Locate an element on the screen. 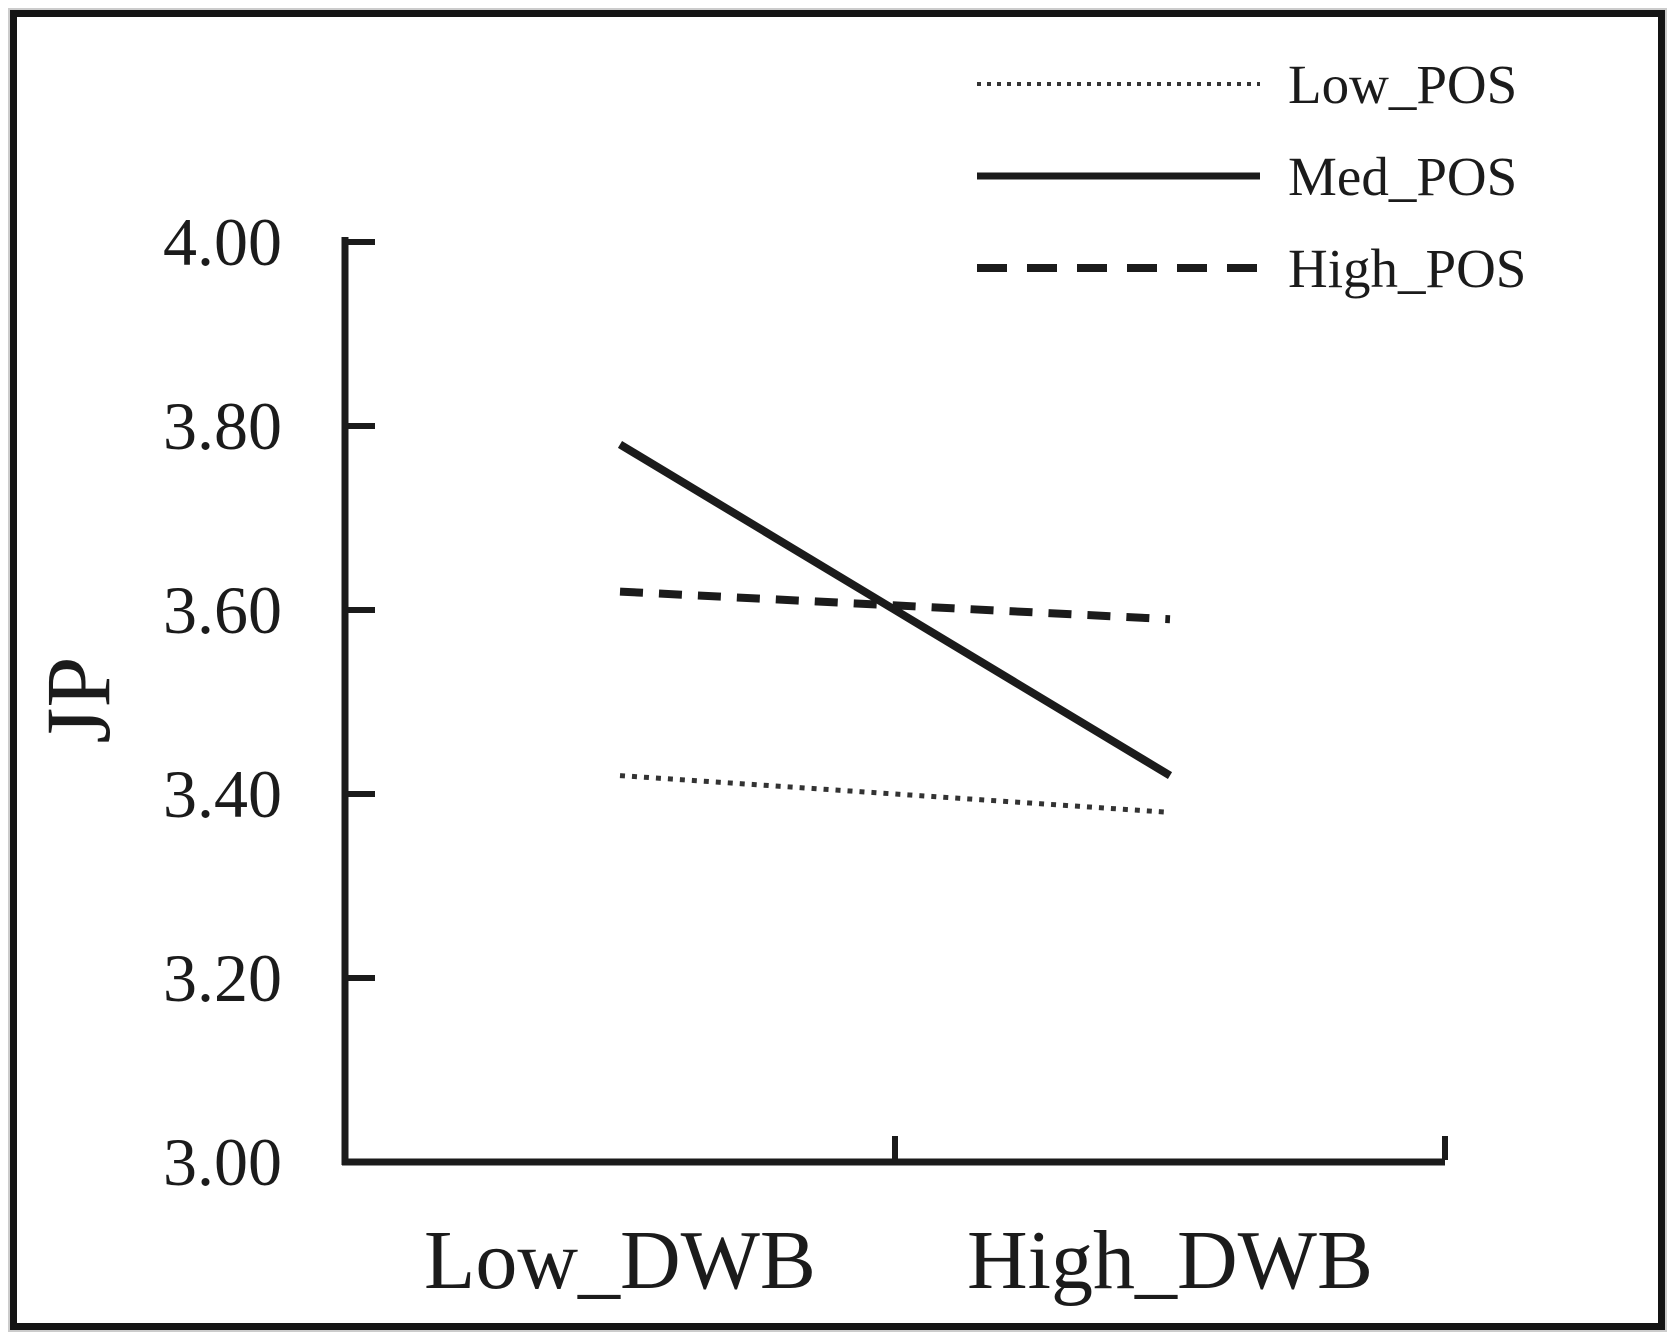  series-line-low_pos is located at coordinates (895, 794).